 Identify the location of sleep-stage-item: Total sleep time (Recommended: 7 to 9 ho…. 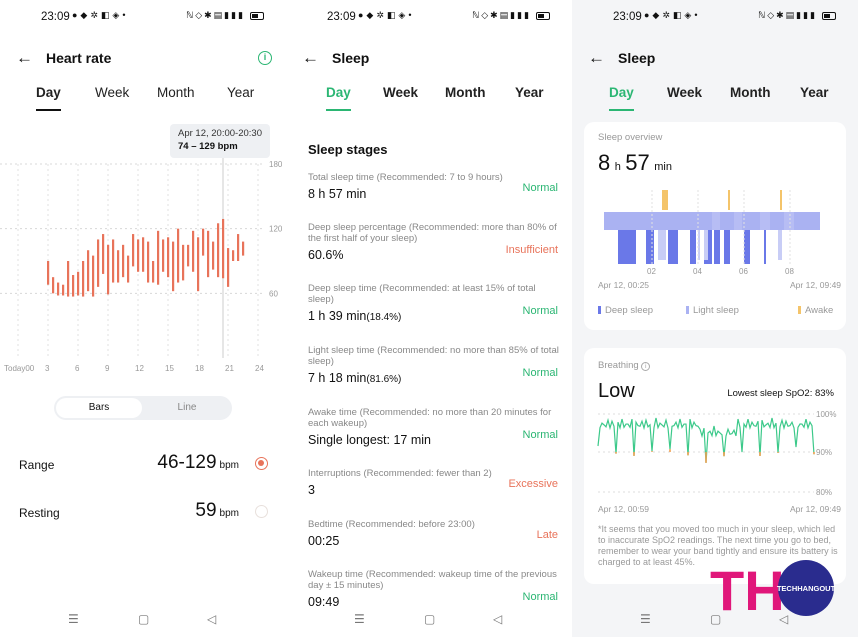
(434, 186).